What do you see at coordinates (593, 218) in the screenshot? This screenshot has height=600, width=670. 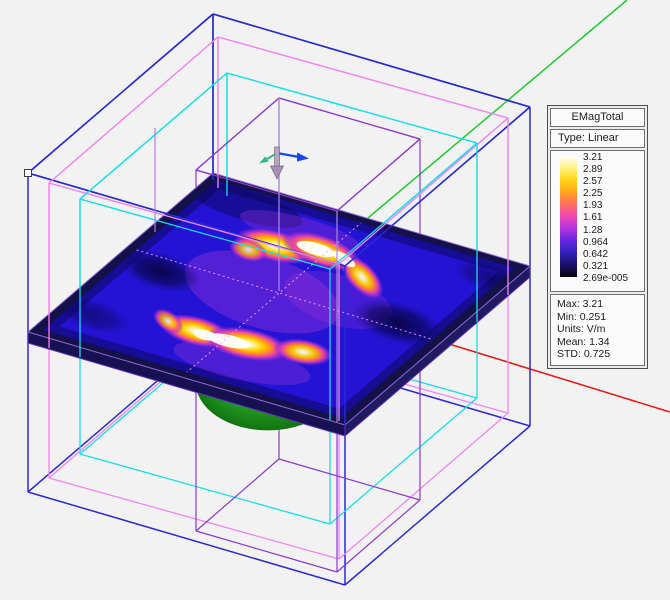 I see `scale-value: 1.61` at bounding box center [593, 218].